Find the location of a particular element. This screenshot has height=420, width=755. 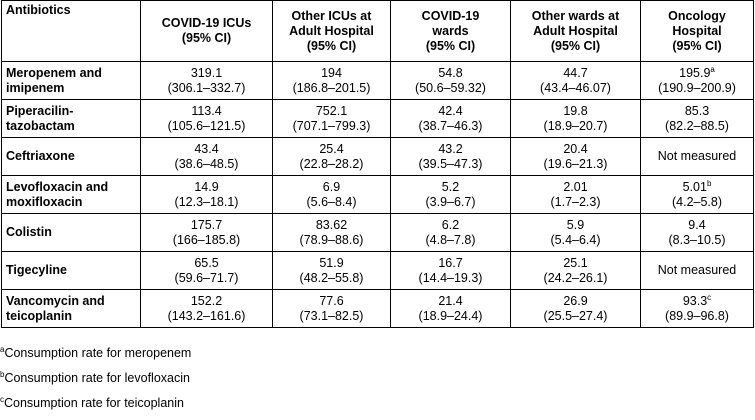

value-text: 20.4 is located at coordinates (575, 148).